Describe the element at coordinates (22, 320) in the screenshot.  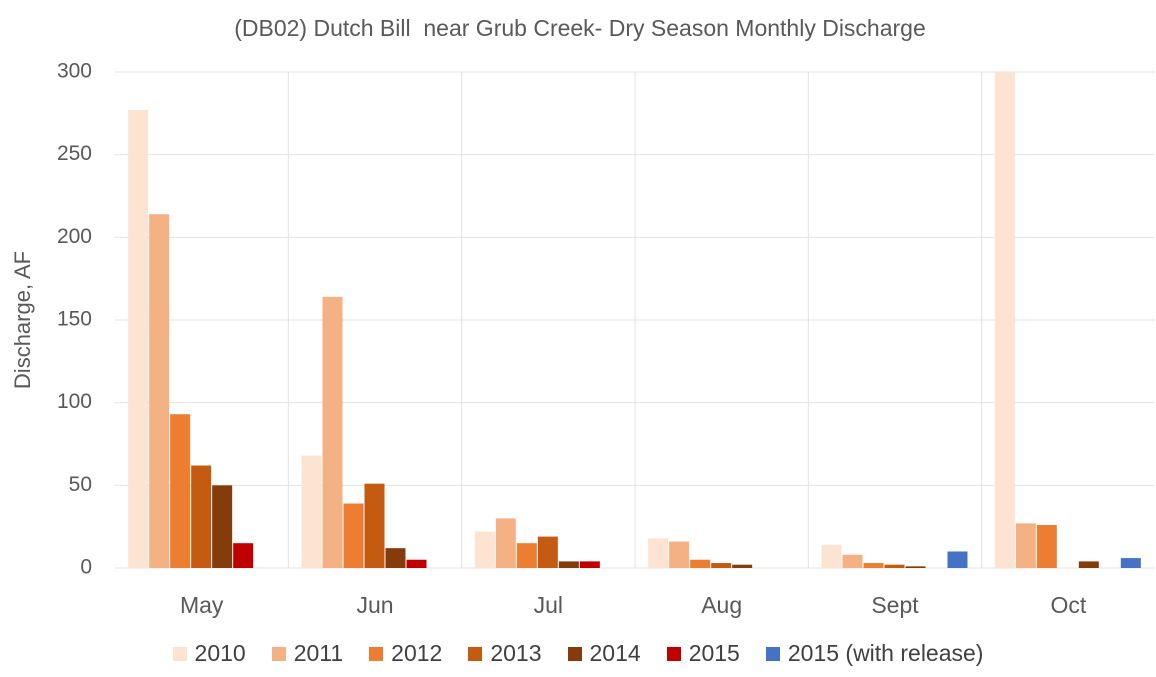
I see `y-axis-label: Discharge, AF` at that location.